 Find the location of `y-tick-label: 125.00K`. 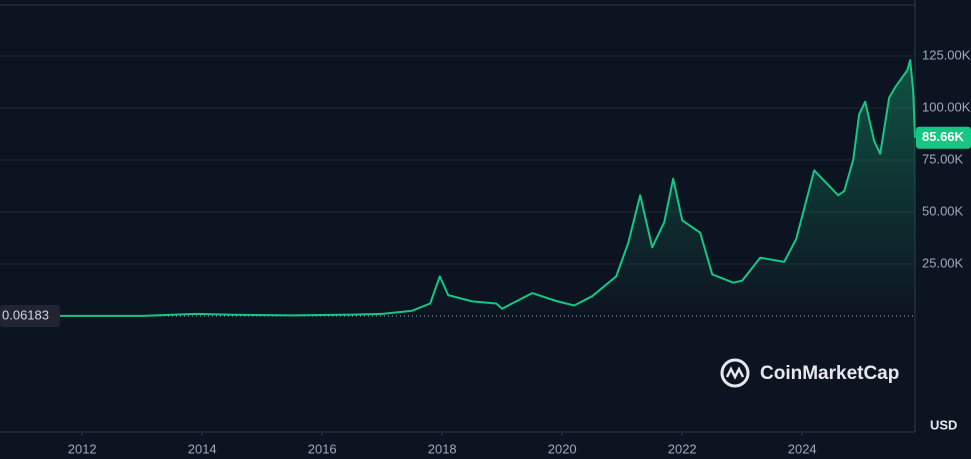

y-tick-label: 125.00K is located at coordinates (946, 54).